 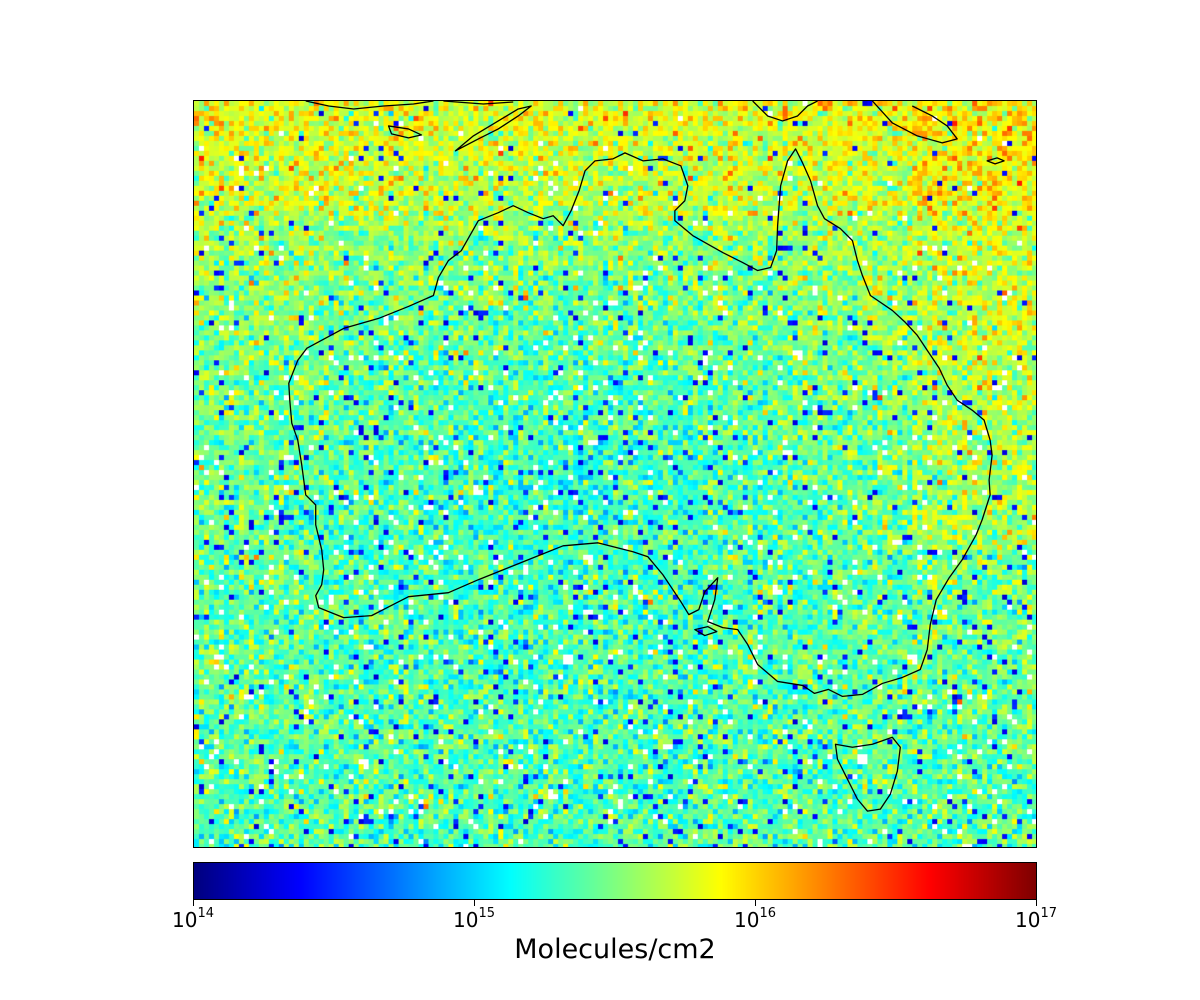 What do you see at coordinates (867, 774) in the screenshot?
I see `coastline-tasmania` at bounding box center [867, 774].